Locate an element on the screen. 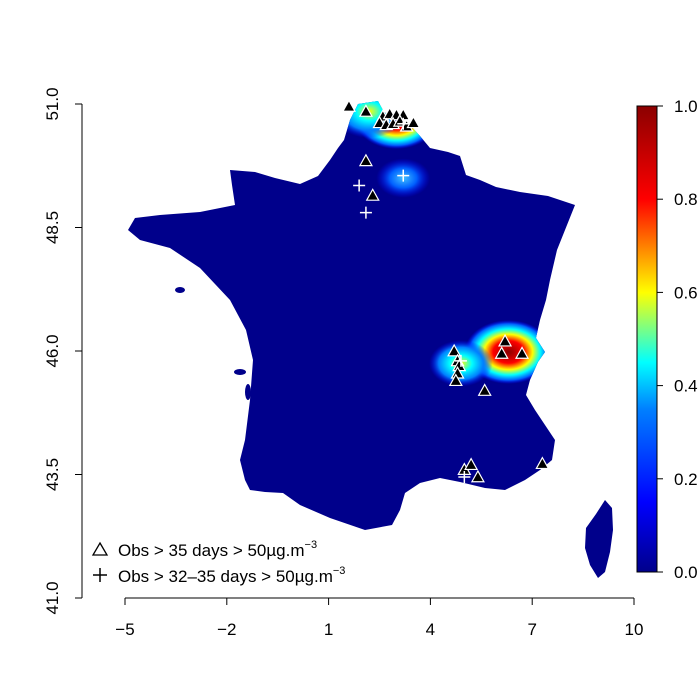  legend-triangle-label: Obs > 35 days > 50µg.m−3 is located at coordinates (217, 549).